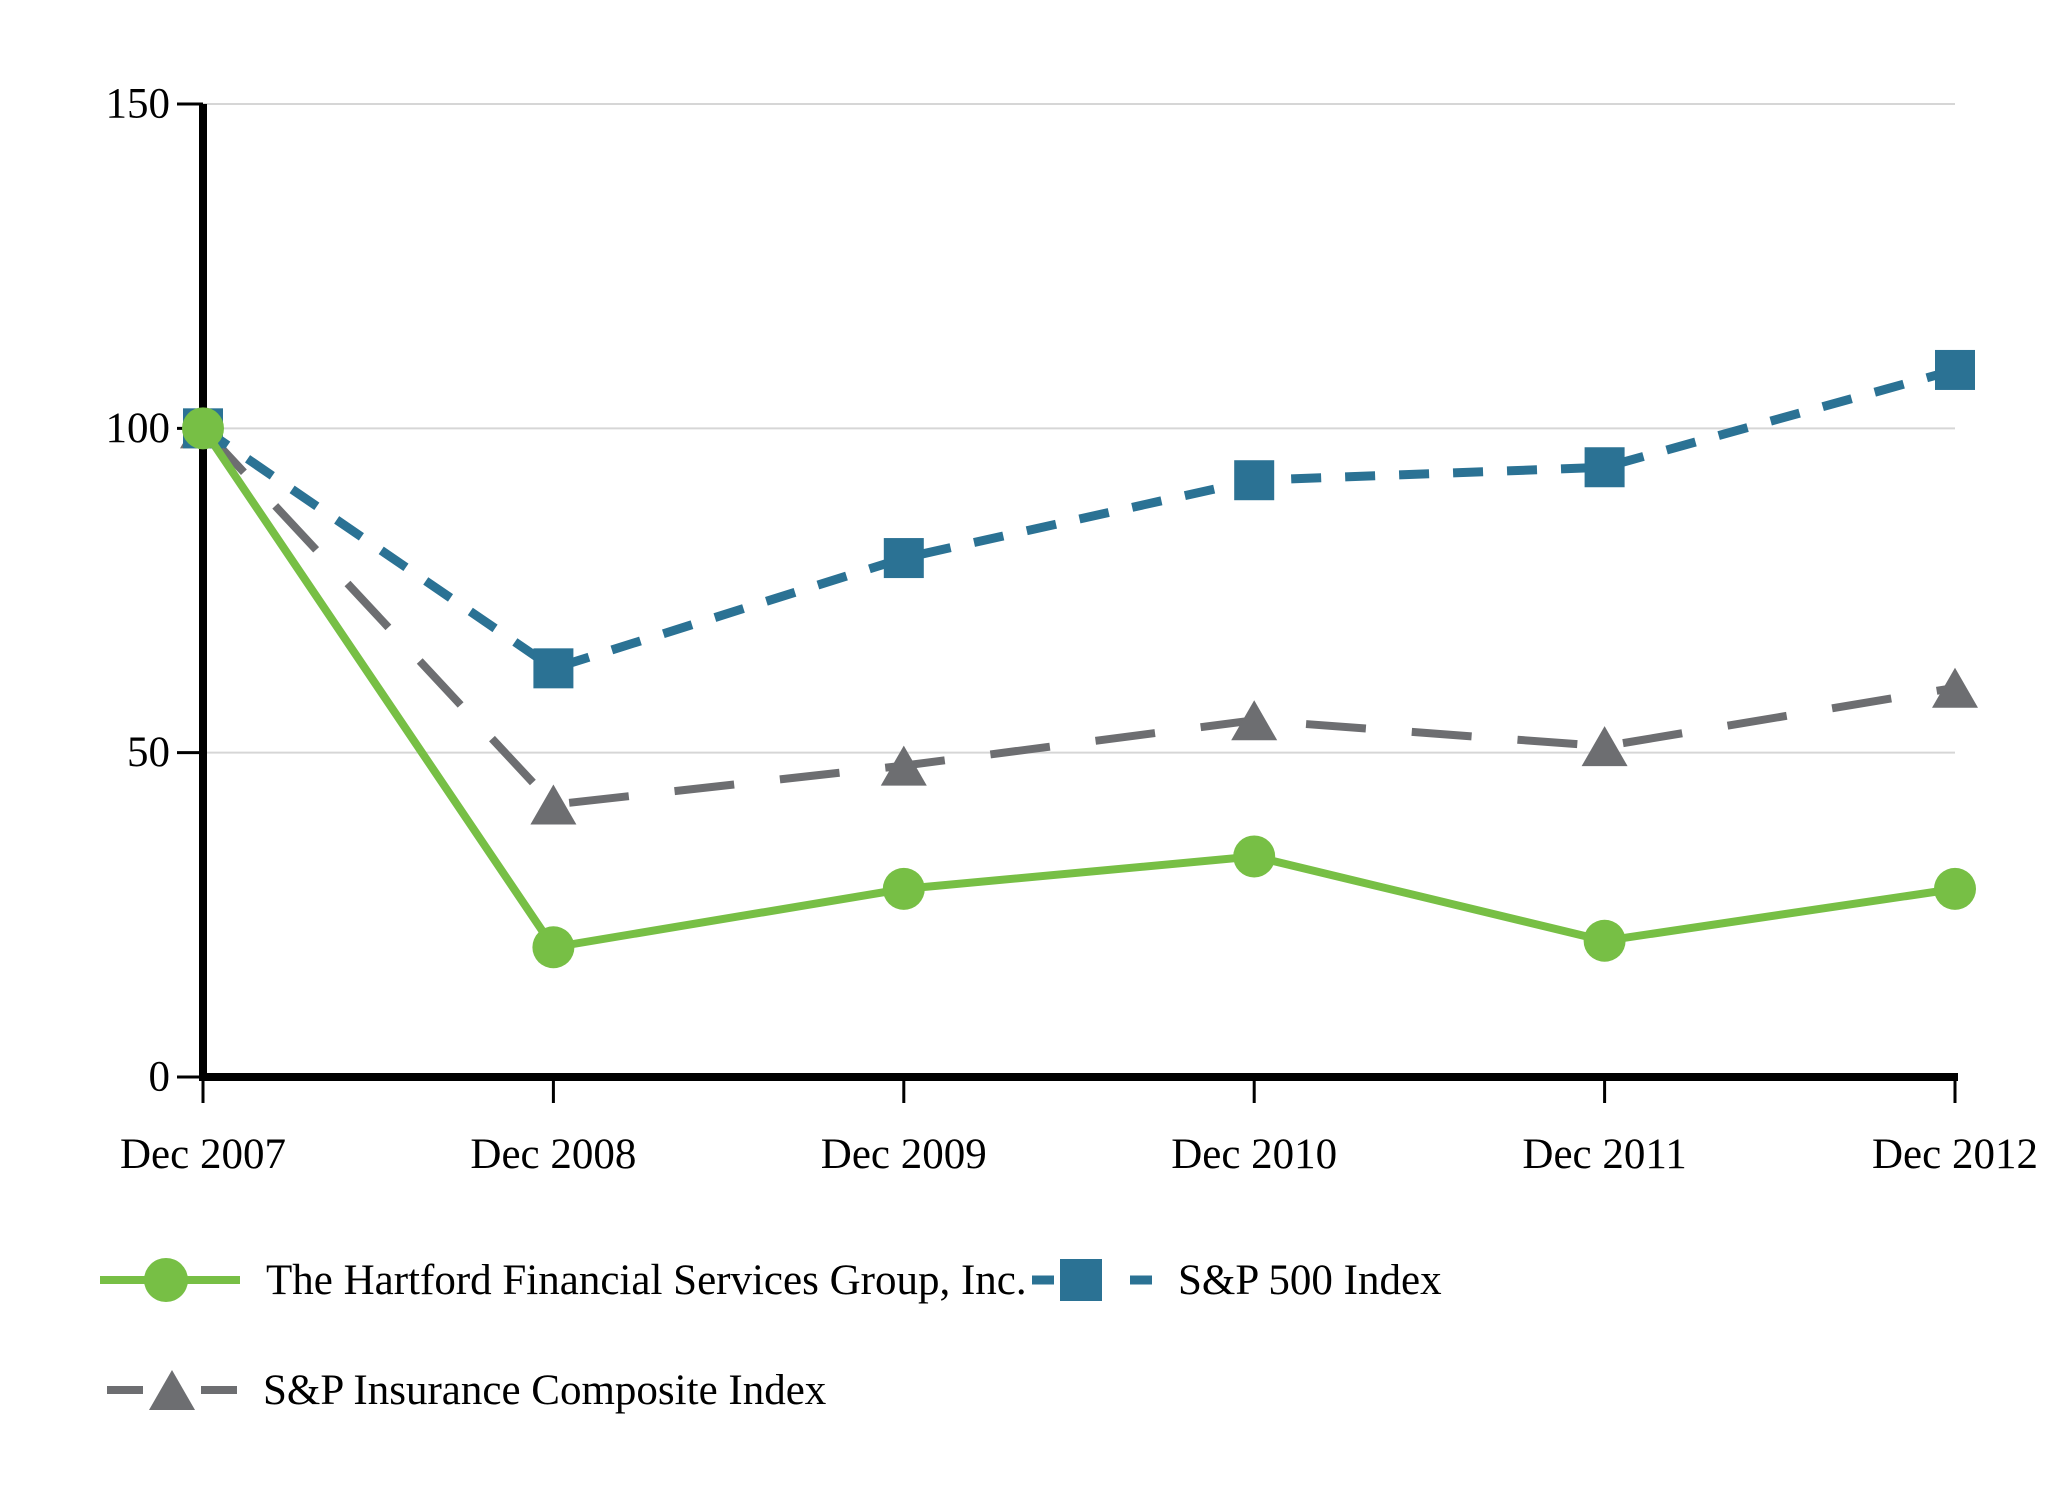 The width and height of the screenshot is (2058, 1500). I want to click on x-tick-label: Dec 2011, so click(1604, 1154).